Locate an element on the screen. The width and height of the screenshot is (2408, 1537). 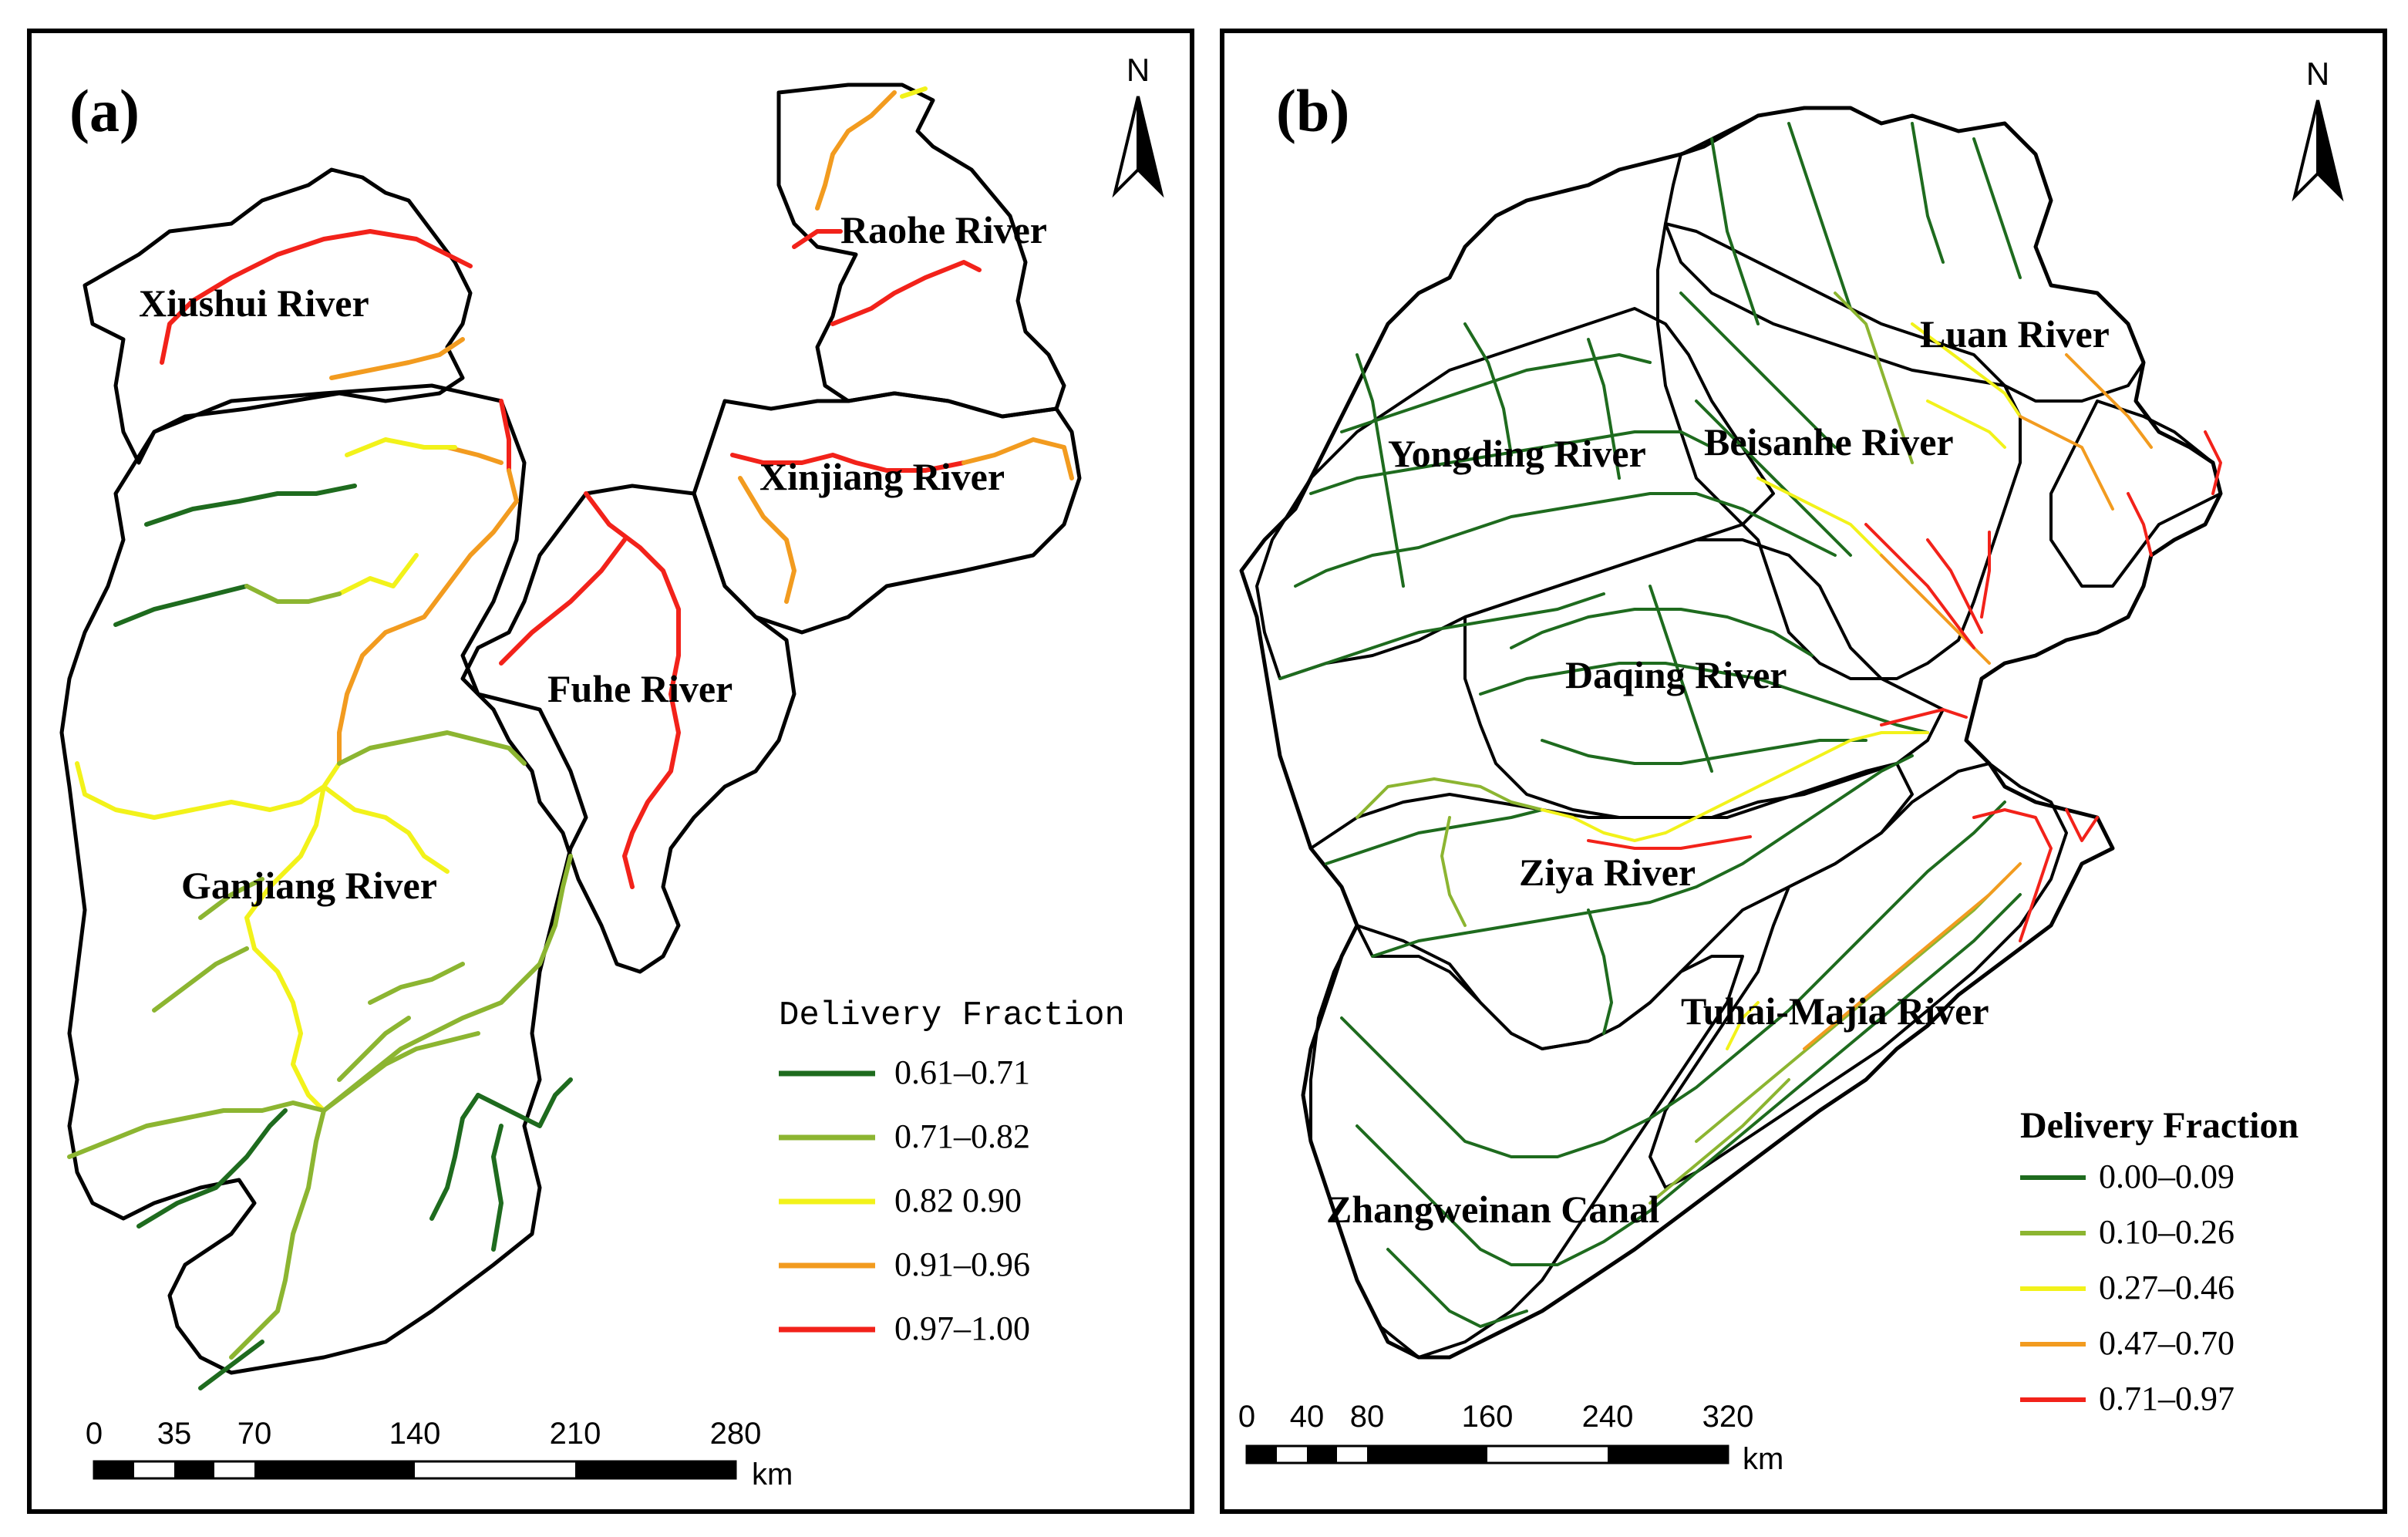
ganjiang-east-green is located at coordinates (432, 748).